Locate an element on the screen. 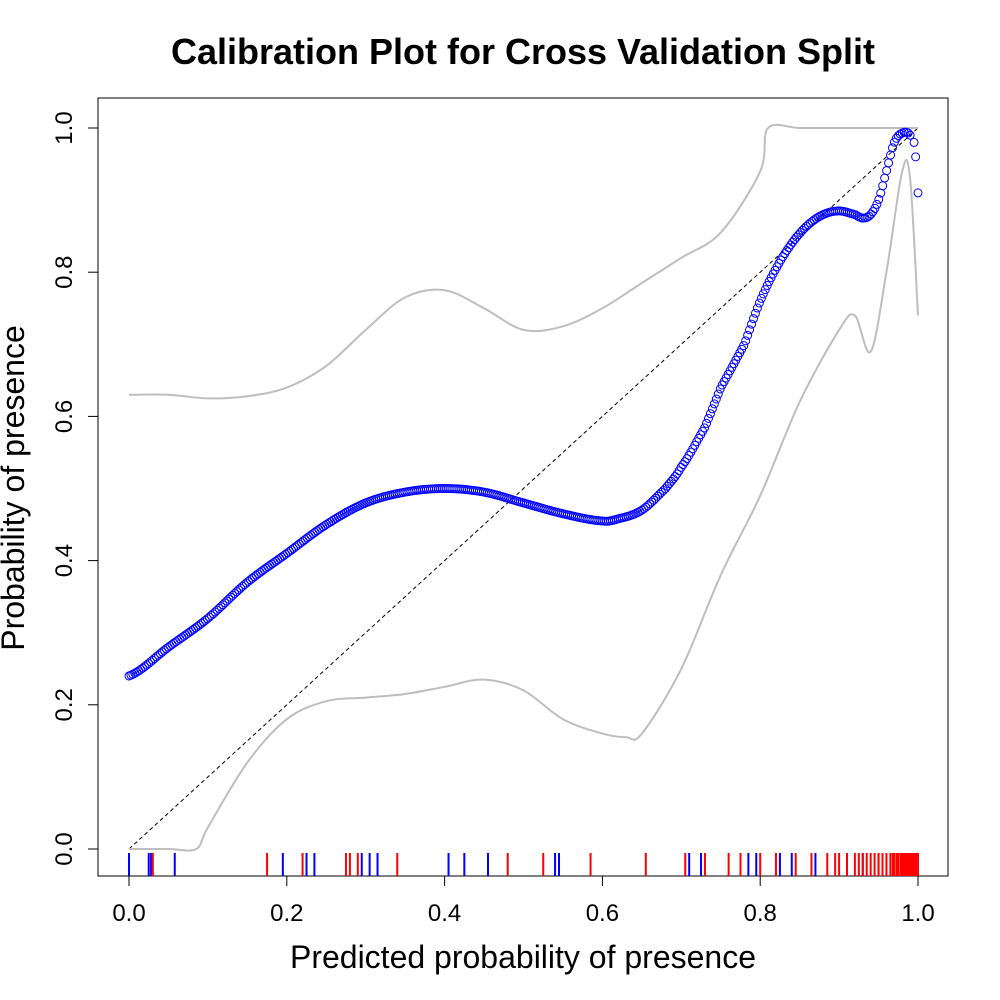 The height and width of the screenshot is (1000, 1000). y-tick-label: 0.4 is located at coordinates (64, 560).